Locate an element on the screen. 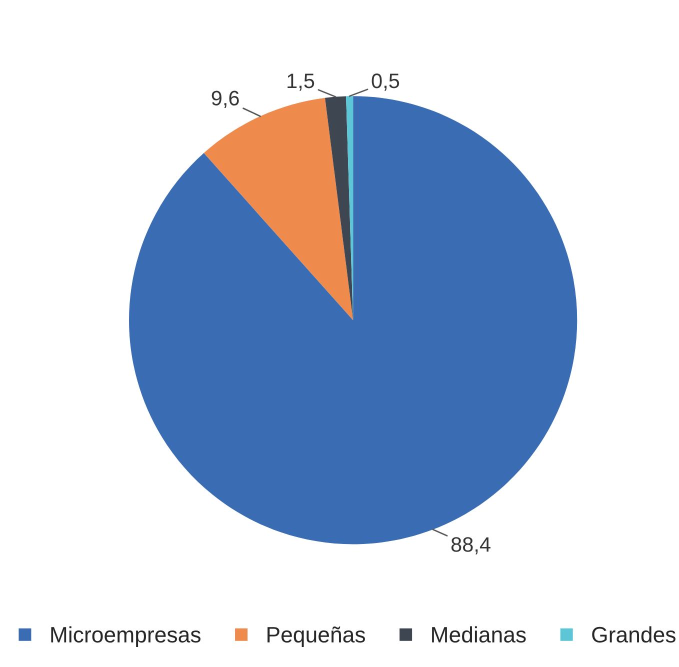 The height and width of the screenshot is (667, 679). data-label: 88,4 is located at coordinates (470, 545).